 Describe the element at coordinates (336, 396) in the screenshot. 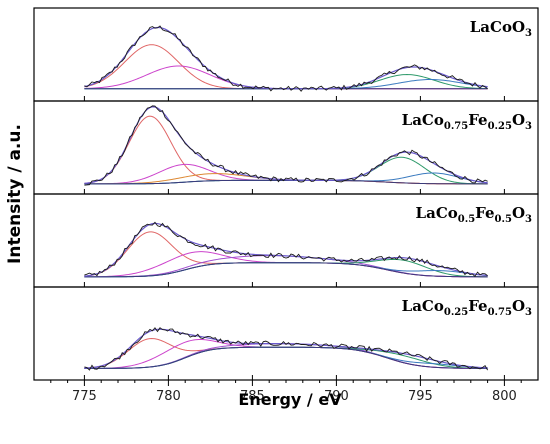

I see `x-tick-label: 790` at that location.